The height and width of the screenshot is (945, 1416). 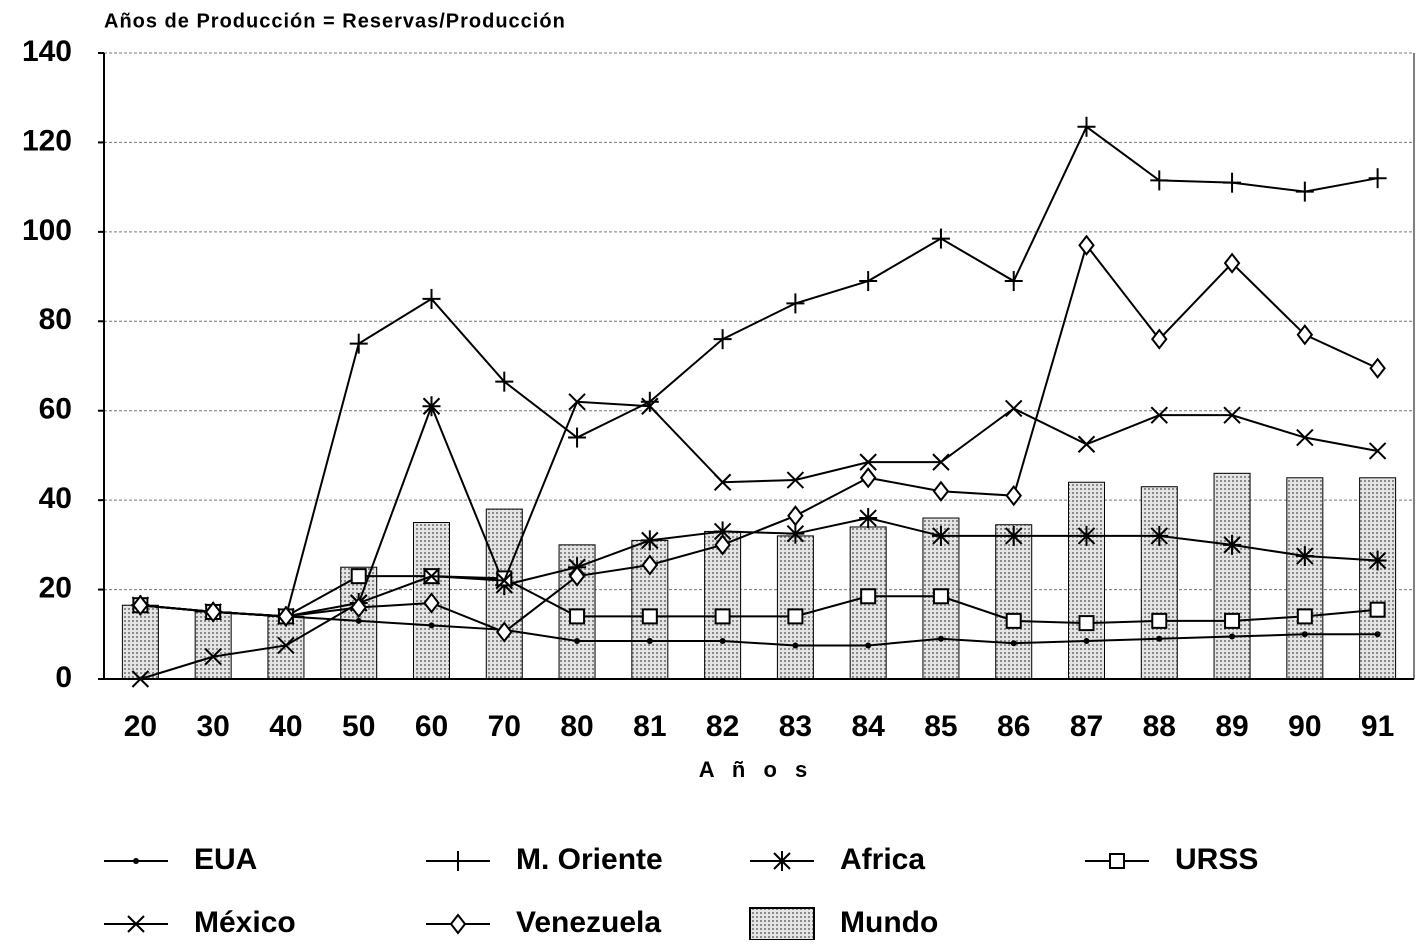 I want to click on y-tick-label: 120, so click(x=47, y=140).